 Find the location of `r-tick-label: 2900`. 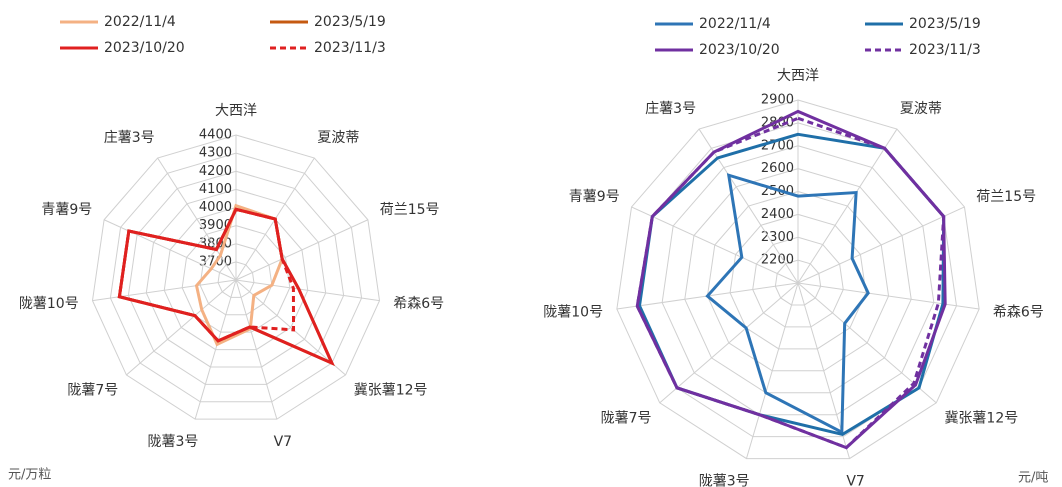

r-tick-label: 2900 is located at coordinates (777, 100).